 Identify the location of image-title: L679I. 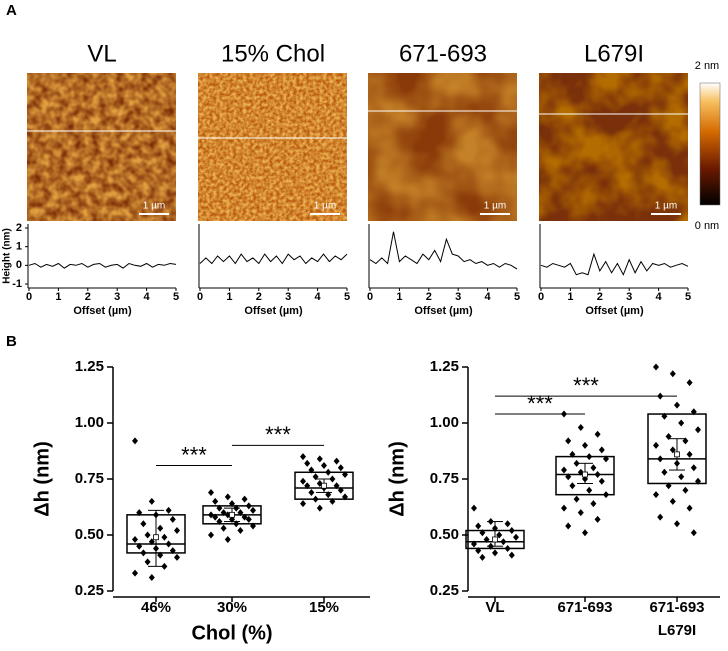
(614, 53).